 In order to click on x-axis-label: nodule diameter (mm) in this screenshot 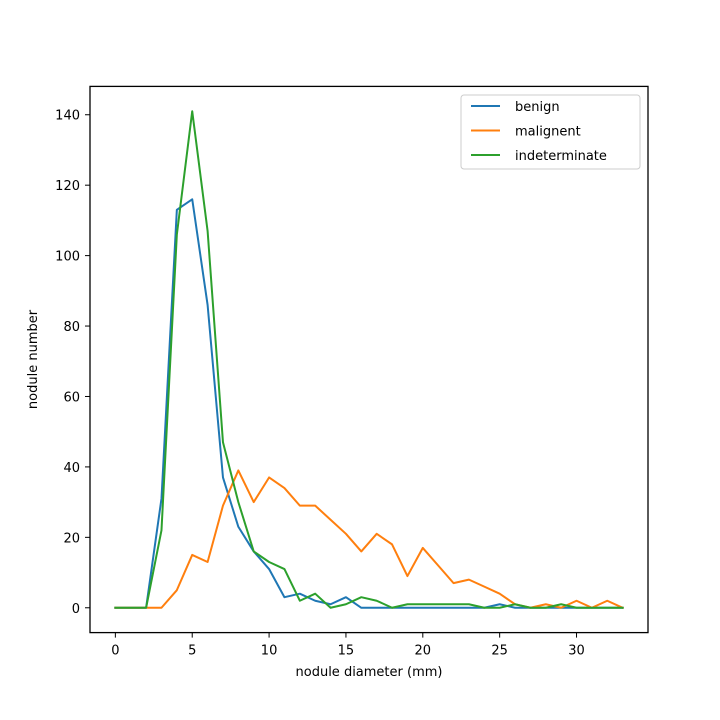, I will do `click(369, 672)`.